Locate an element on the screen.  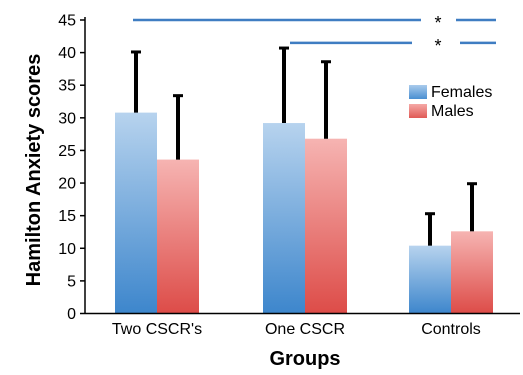
y-tick-label-45: 45 is located at coordinates (67, 21).